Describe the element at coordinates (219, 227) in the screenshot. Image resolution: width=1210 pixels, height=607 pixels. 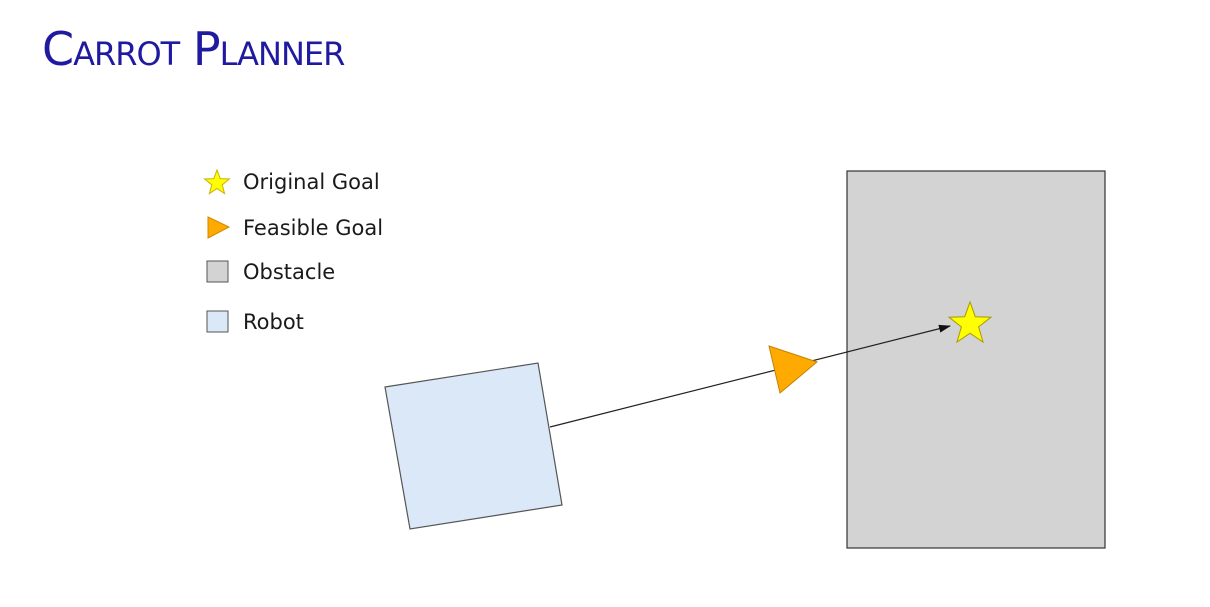
I see `triangle-icon` at that location.